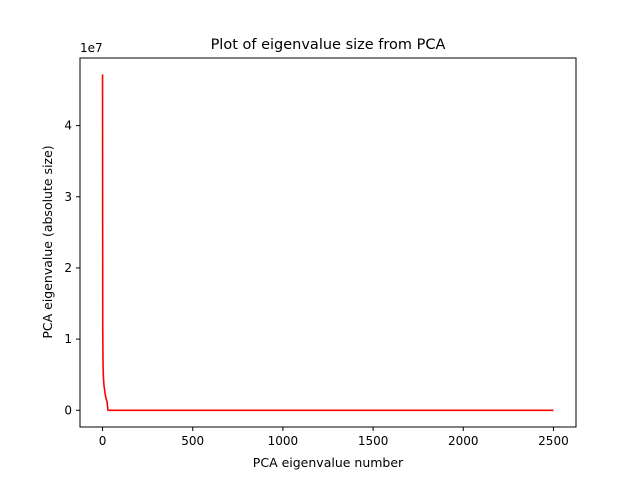  I want to click on y-axis-offset-label: 1e7, so click(91, 48).